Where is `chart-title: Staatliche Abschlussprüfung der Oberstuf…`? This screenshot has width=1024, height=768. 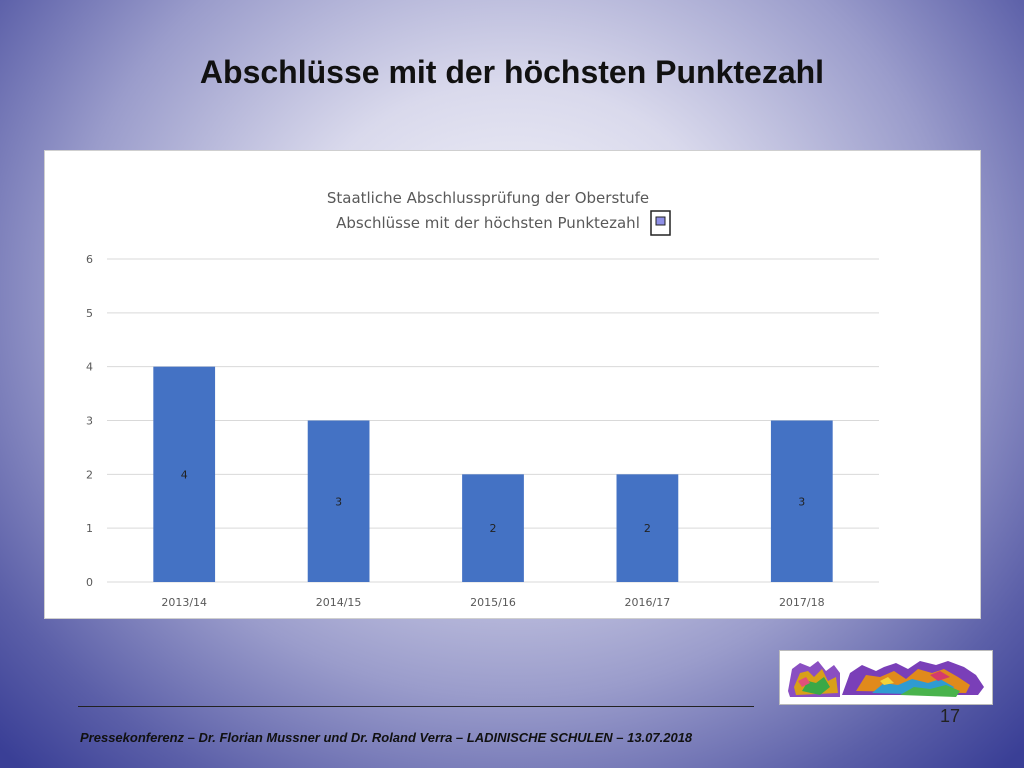 chart-title: Staatliche Abschlussprüfung der Oberstuf… is located at coordinates (488, 198).